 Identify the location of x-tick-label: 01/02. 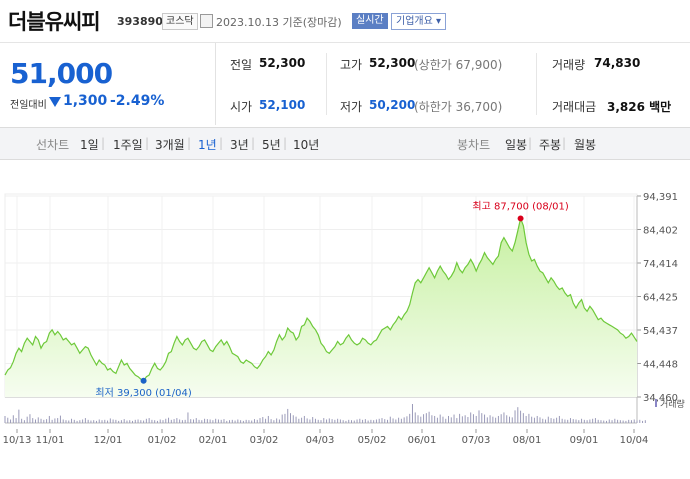
(162, 440).